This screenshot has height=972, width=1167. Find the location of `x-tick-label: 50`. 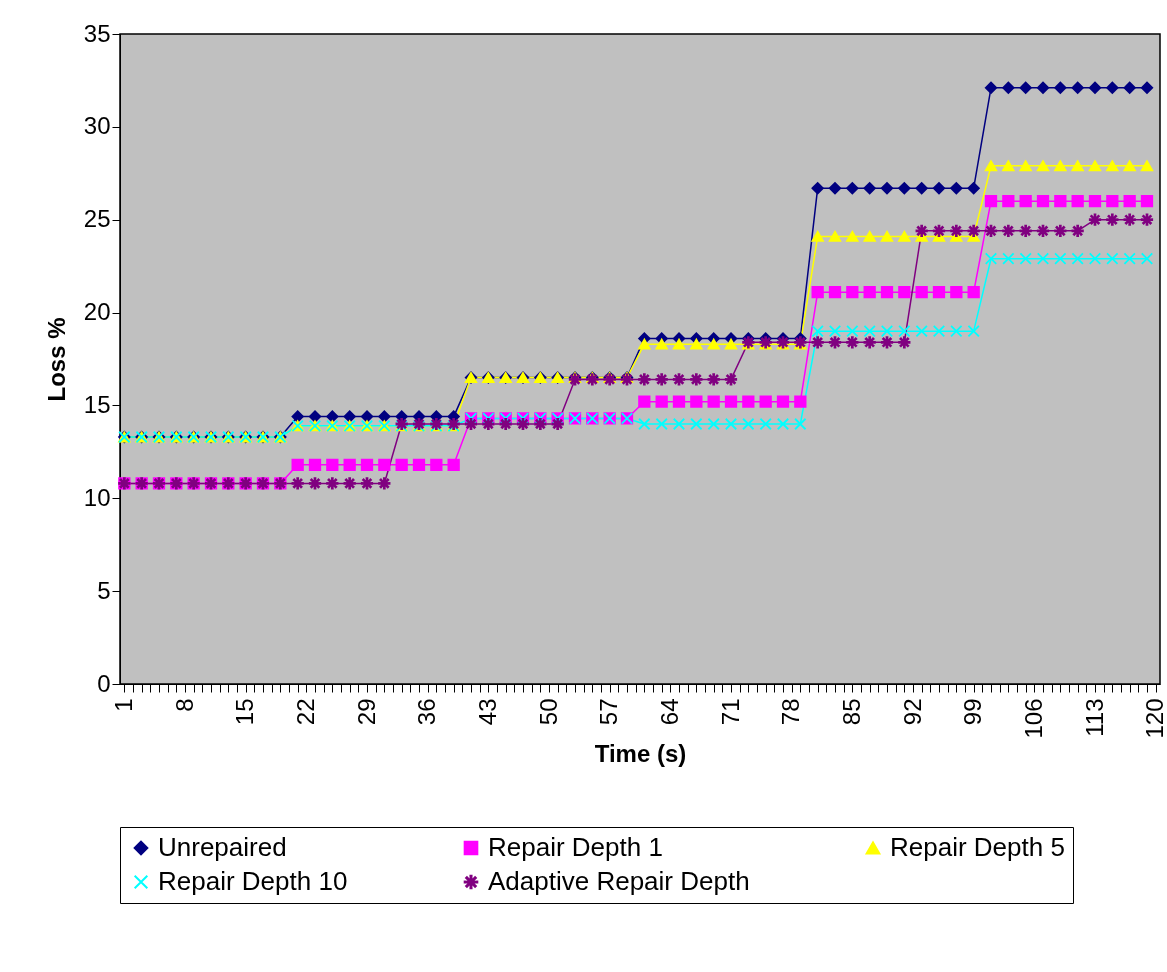

x-tick-label: 50 is located at coordinates (548, 712).